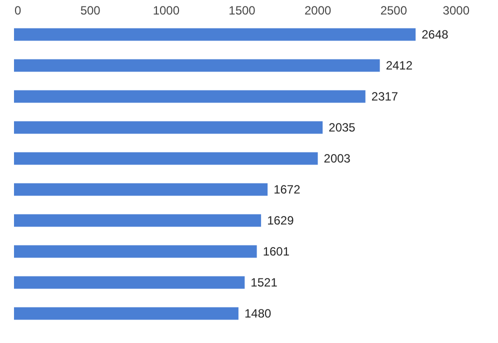 Image resolution: width=498 pixels, height=343 pixels. What do you see at coordinates (456, 11) in the screenshot?
I see `x-tick-label: 3000` at bounding box center [456, 11].